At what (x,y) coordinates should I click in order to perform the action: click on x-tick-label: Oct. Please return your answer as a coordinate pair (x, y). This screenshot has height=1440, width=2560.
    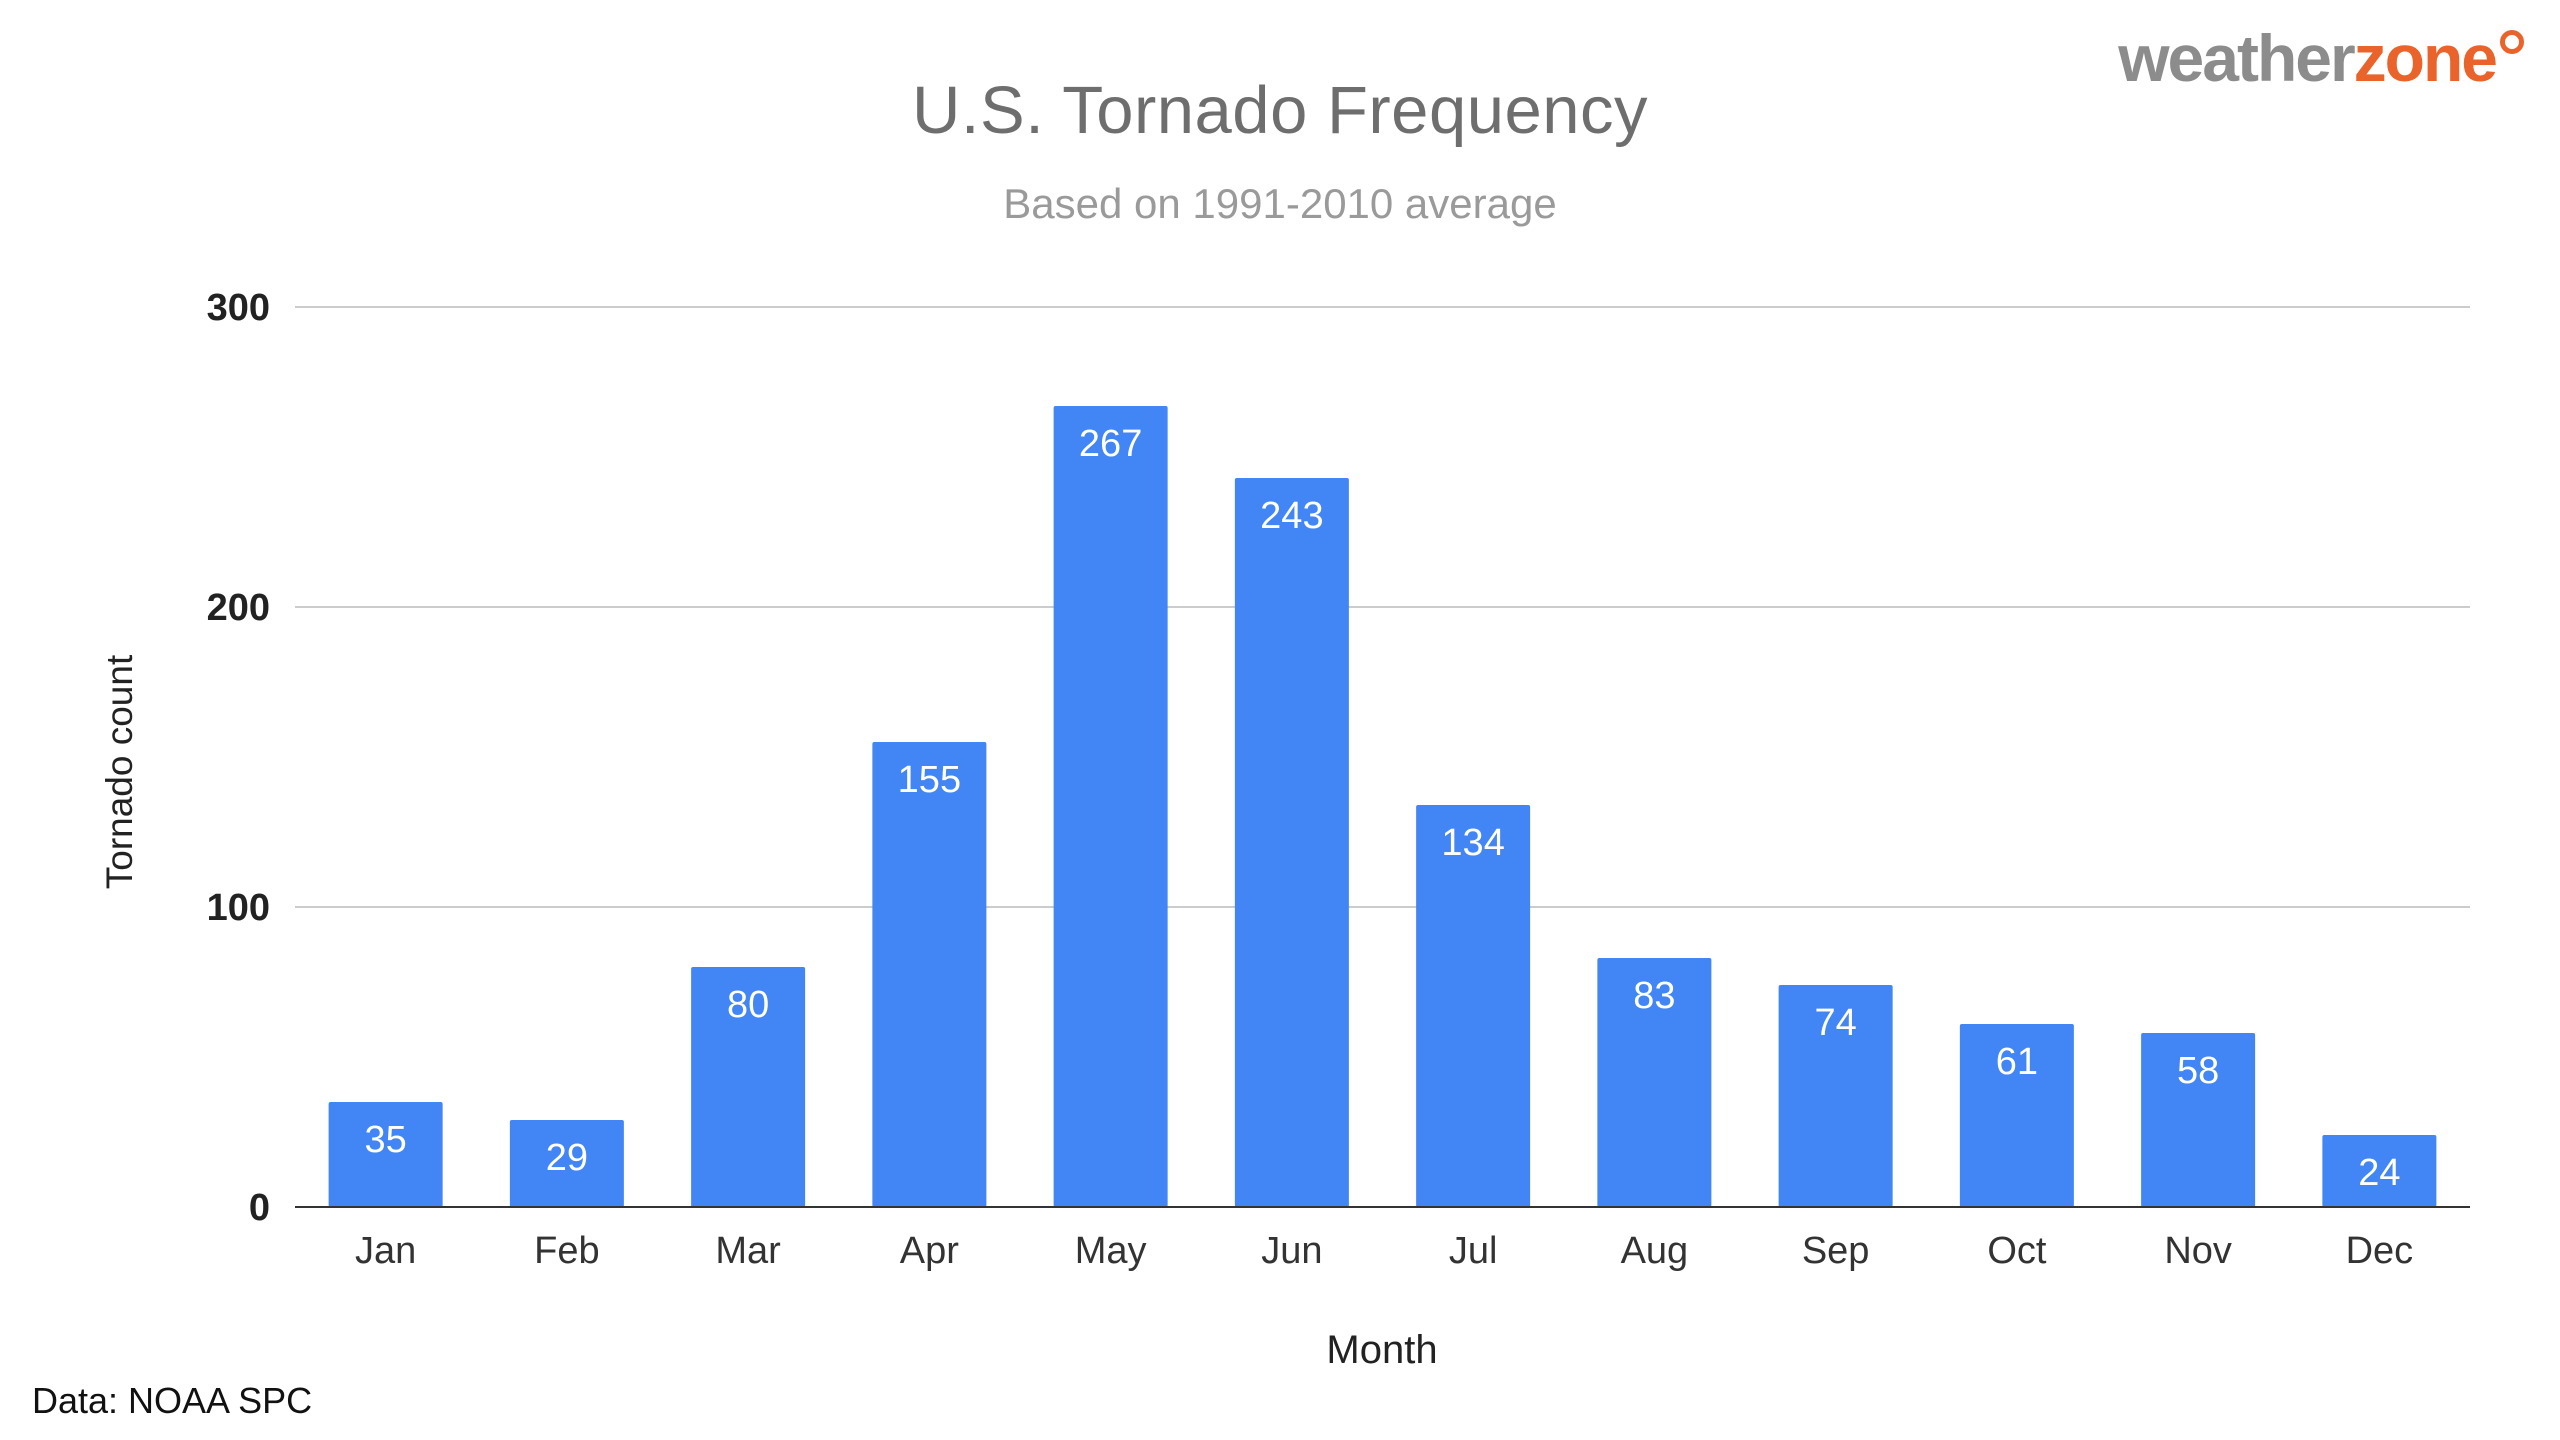
    Looking at the image, I should click on (2017, 1251).